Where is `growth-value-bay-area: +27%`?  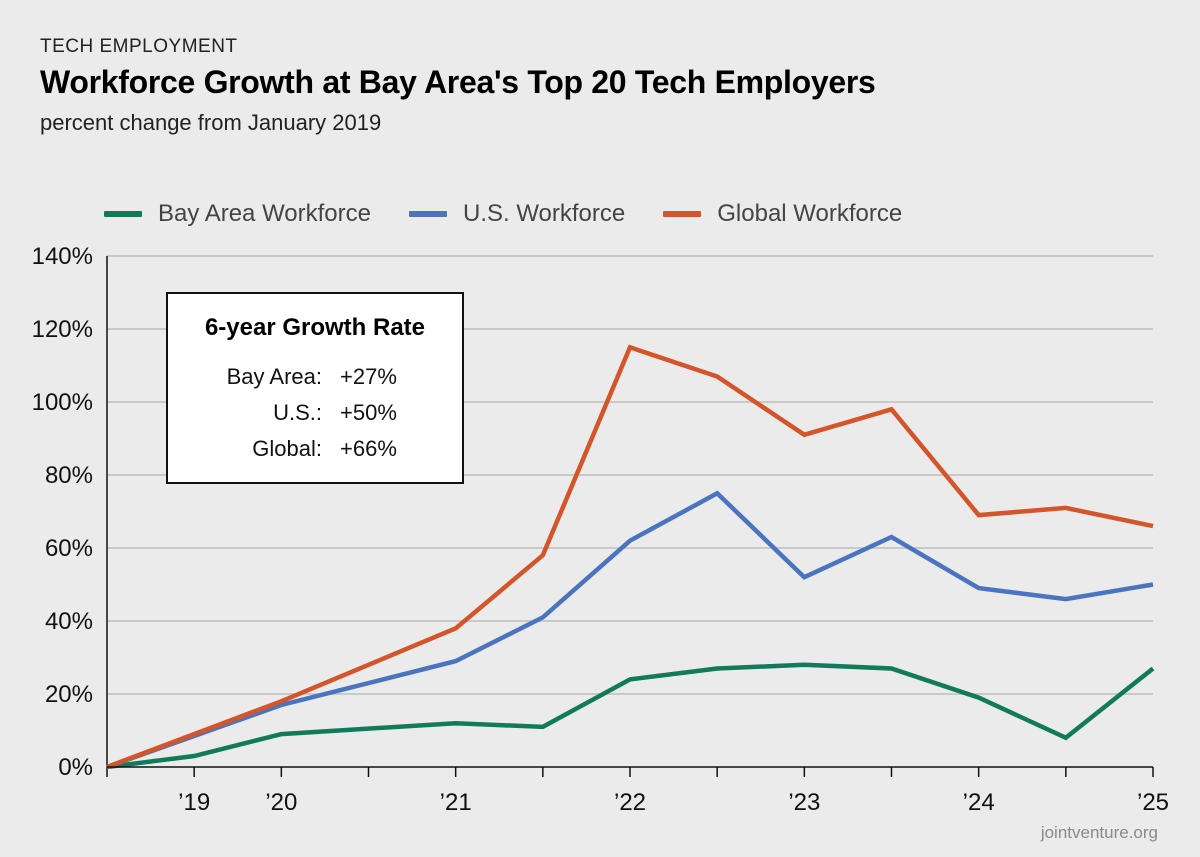 growth-value-bay-area: +27% is located at coordinates (368, 376).